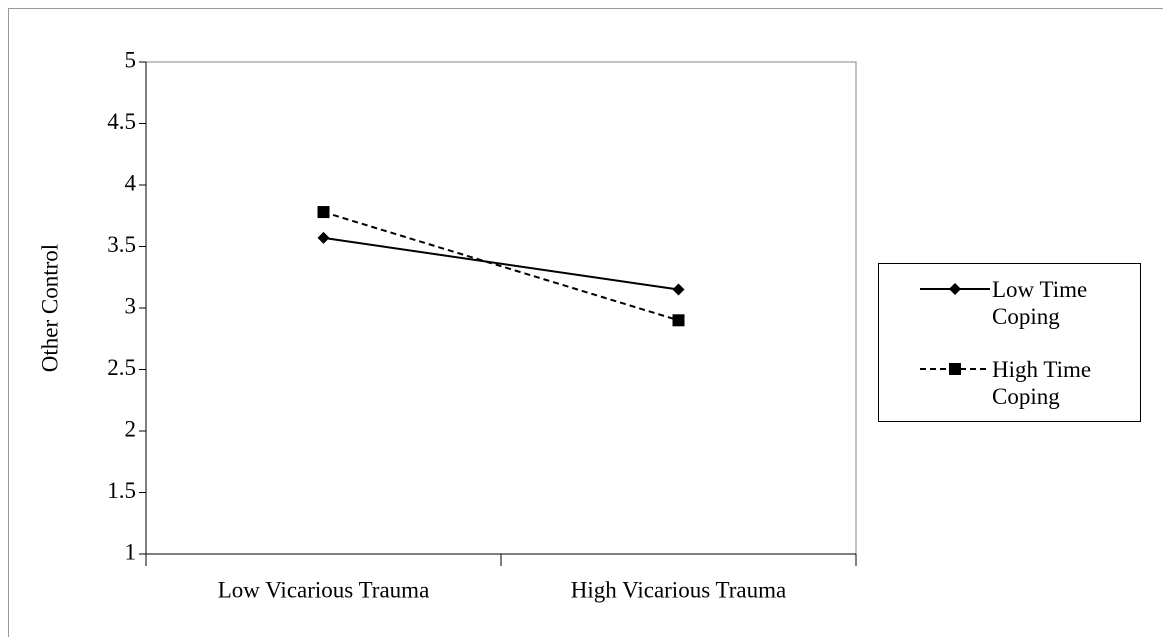 The height and width of the screenshot is (637, 1163). What do you see at coordinates (131, 305) in the screenshot?
I see `y-tick-label: 3` at bounding box center [131, 305].